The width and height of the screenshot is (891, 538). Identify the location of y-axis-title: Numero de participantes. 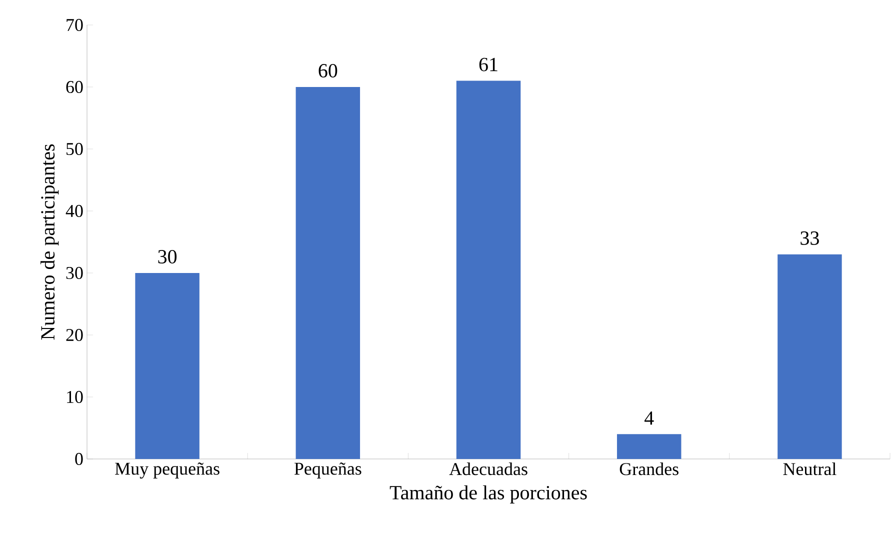
(49, 242).